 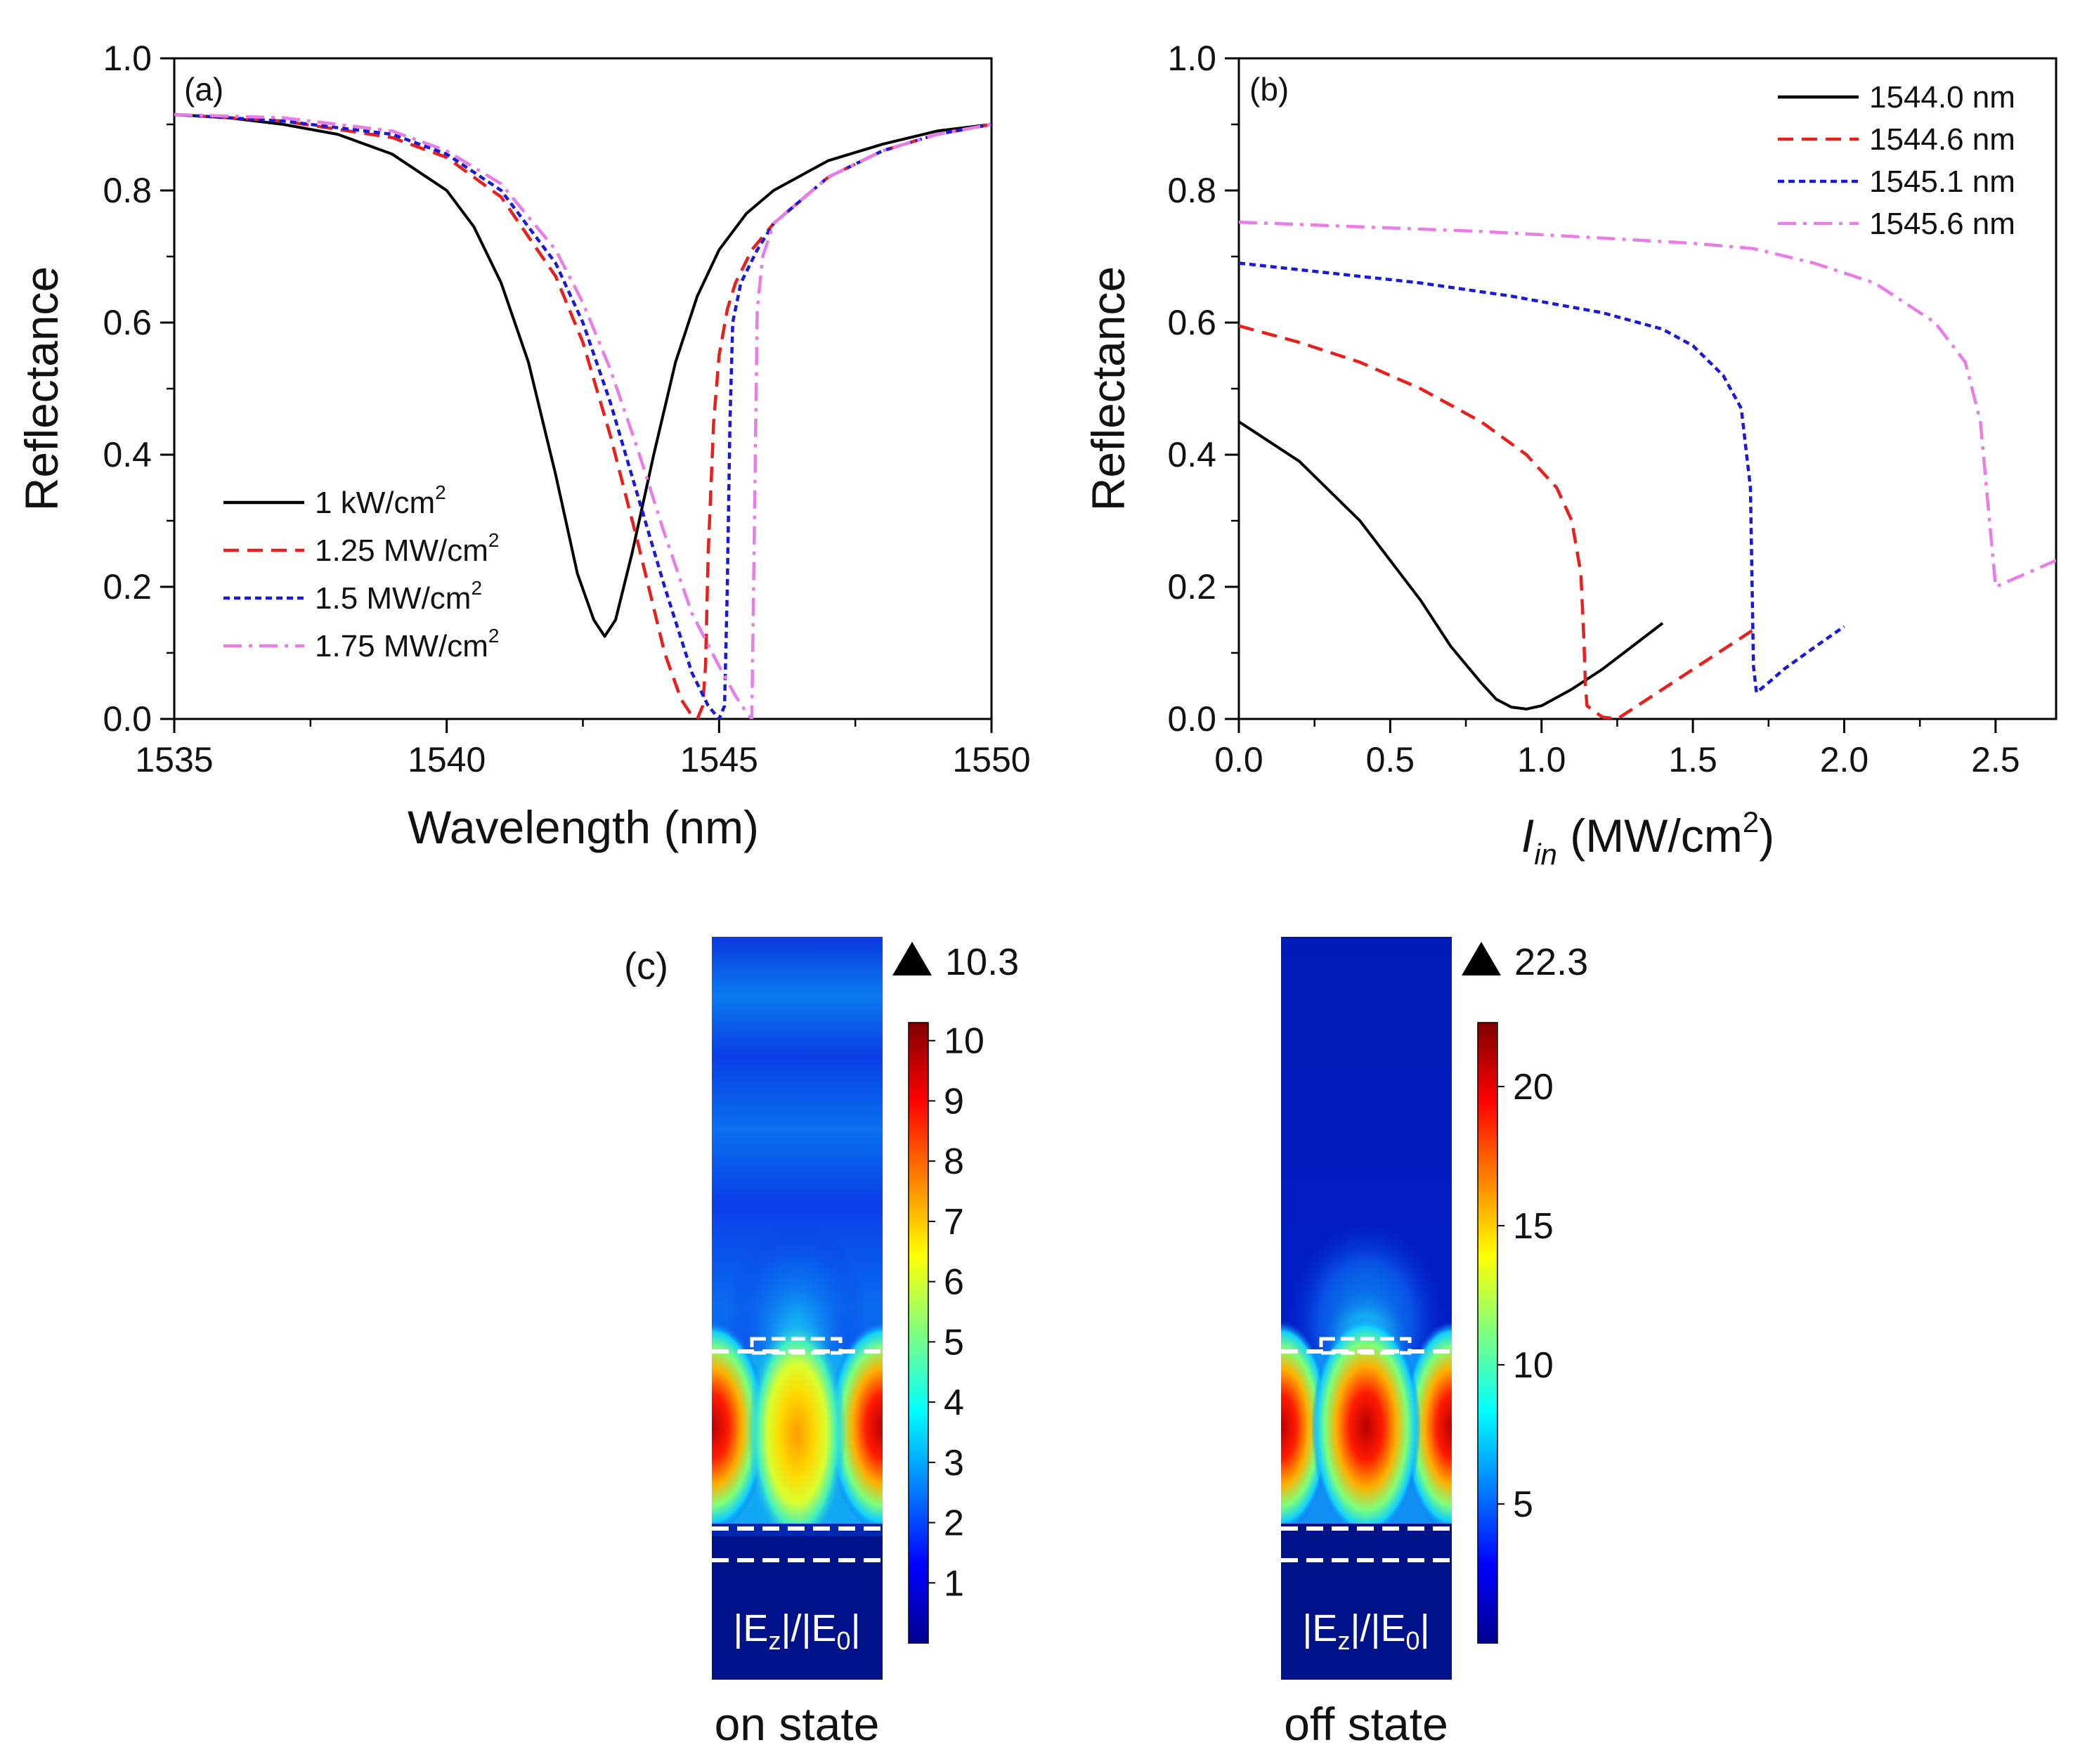 I want to click on x-axis-title-sub: in, so click(x=1546, y=854).